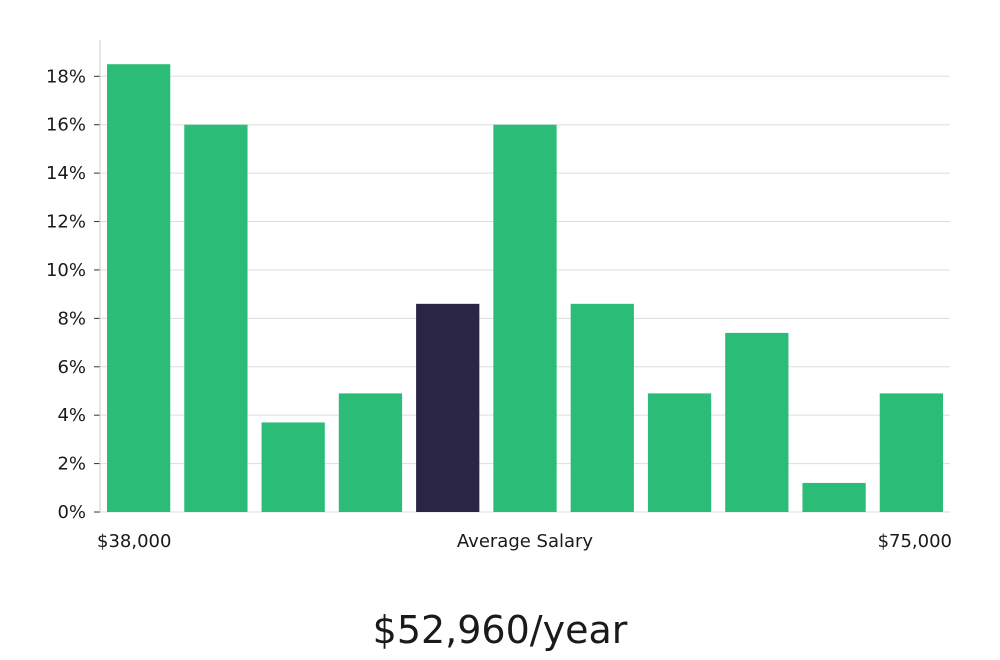 The width and height of the screenshot is (1000, 660). Describe the element at coordinates (71, 512) in the screenshot. I see `y-tick-label: 0%` at that location.